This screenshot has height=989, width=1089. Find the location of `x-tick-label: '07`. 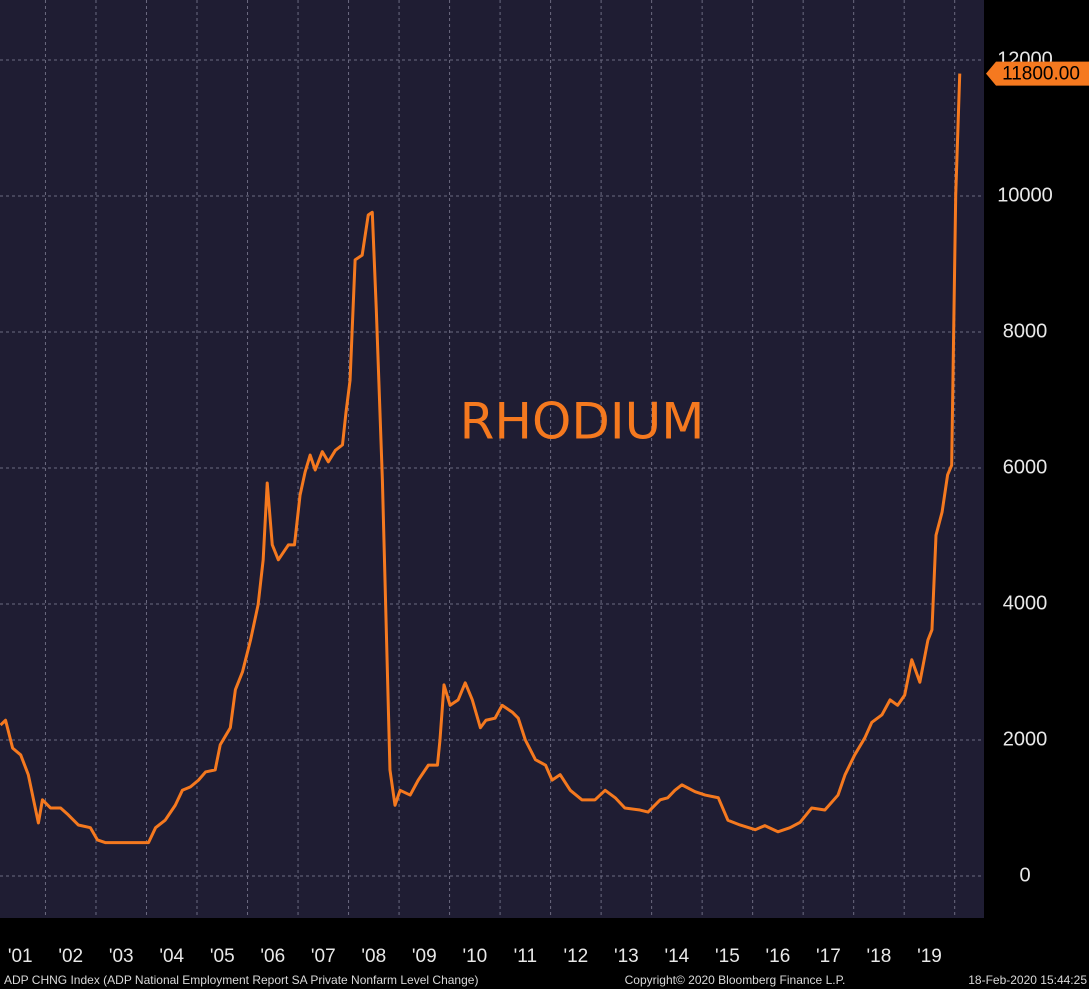

x-tick-label: '07 is located at coordinates (323, 956).